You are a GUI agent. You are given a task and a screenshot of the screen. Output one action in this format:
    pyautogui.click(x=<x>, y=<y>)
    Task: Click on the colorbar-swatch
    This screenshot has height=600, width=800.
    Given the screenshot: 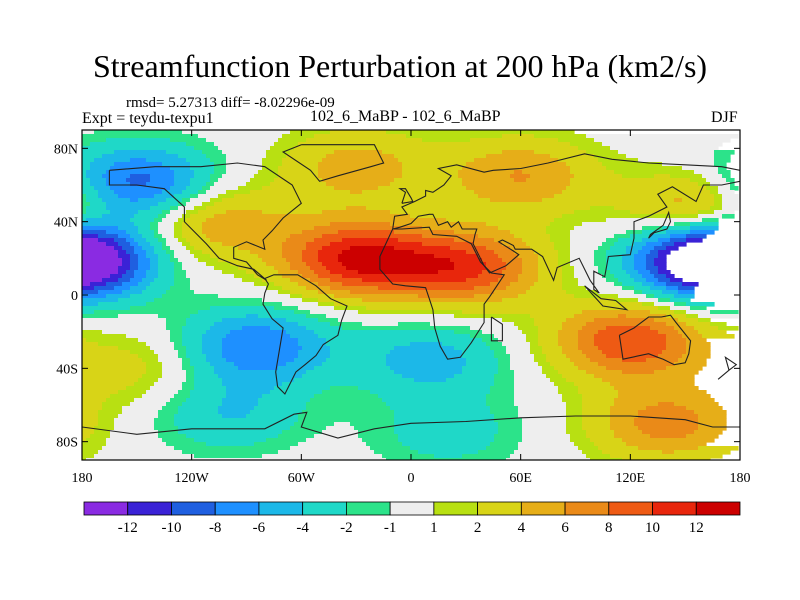 What is the action you would take?
    pyautogui.click(x=368, y=508)
    